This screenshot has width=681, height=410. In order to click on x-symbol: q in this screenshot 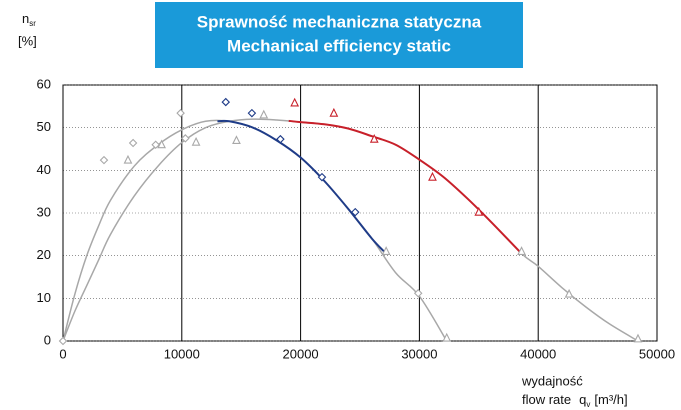, I will do `click(582, 399)`.